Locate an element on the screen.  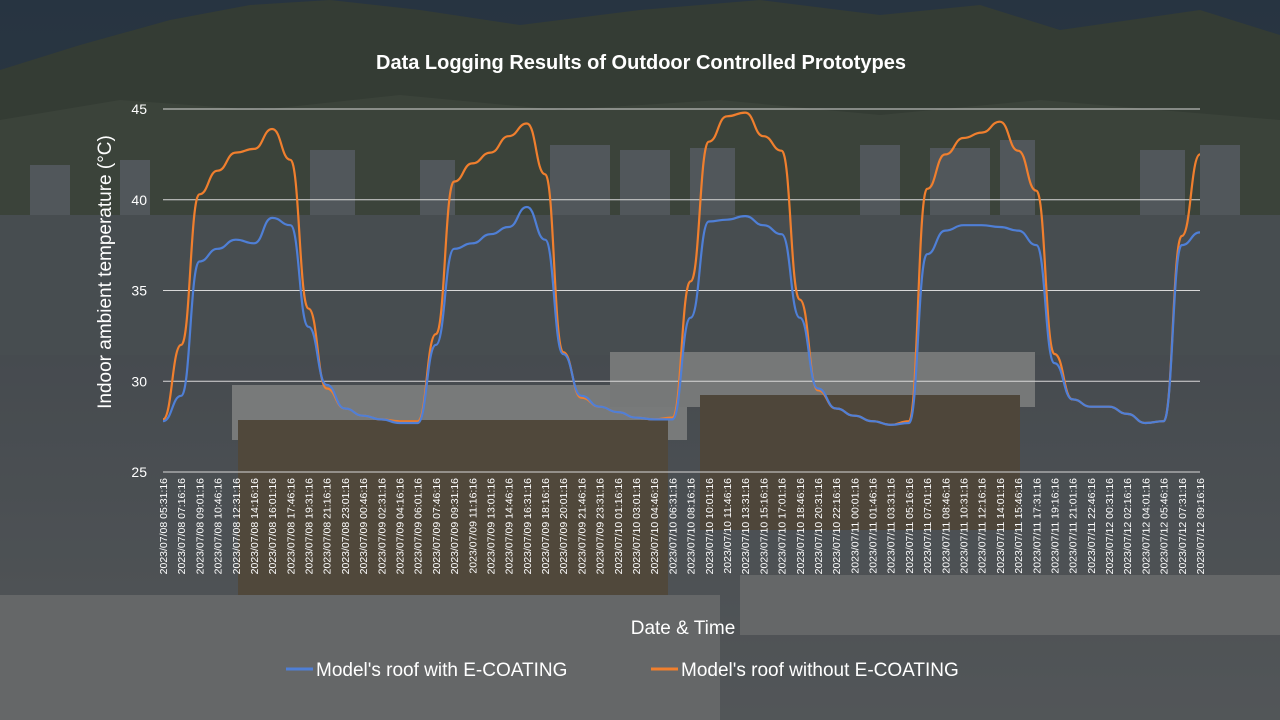
y-tick-label: 40 is located at coordinates (139, 200).